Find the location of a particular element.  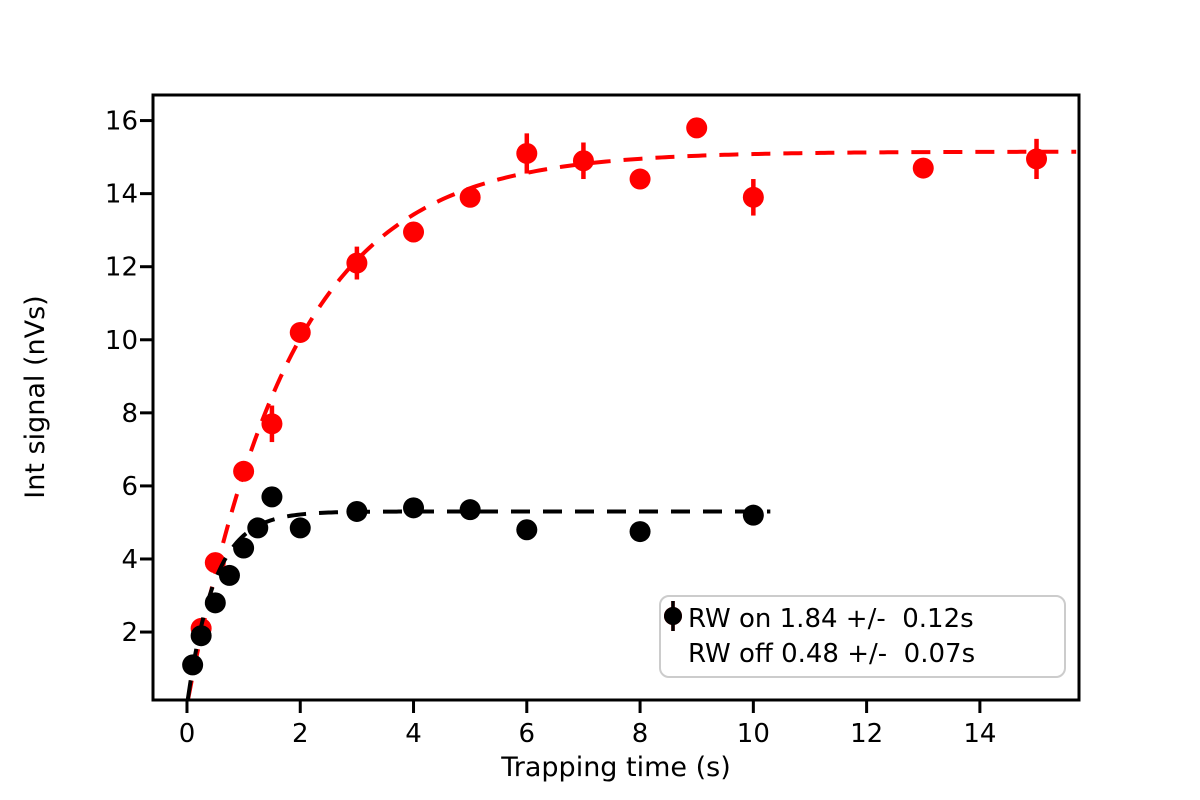

x-tick-label: 2 is located at coordinates (300, 734).